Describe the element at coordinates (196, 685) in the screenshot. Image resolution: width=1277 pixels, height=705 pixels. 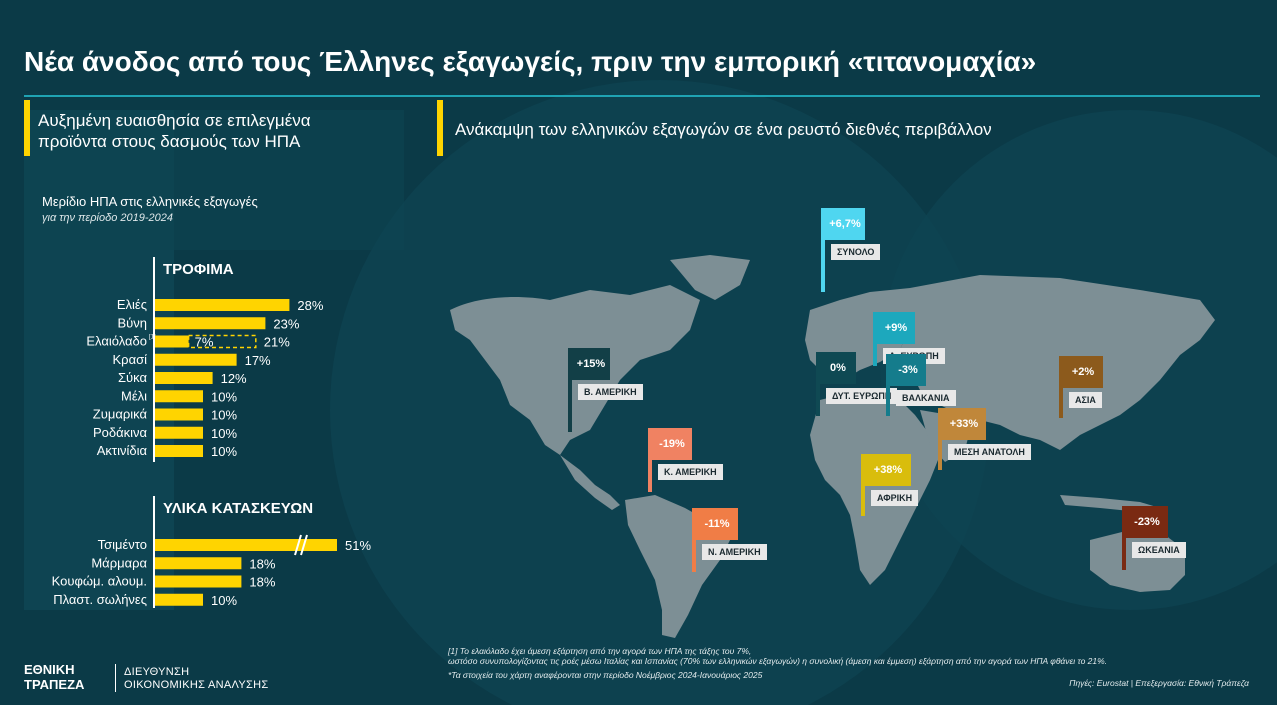
I see `department-line2: ΟΙΚΟΝΟΜΙΚΗΣ ΑΝΑΛΥΣΗΣ` at that location.